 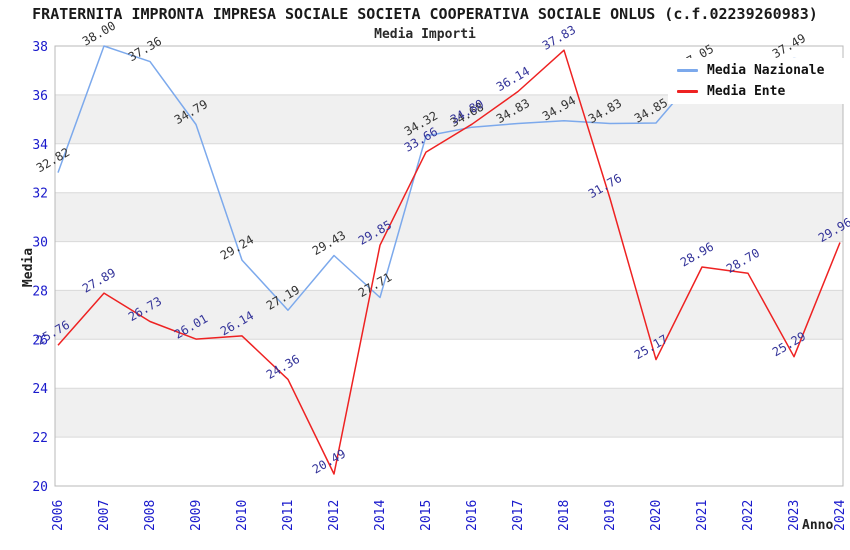 What do you see at coordinates (242, 515) in the screenshot?
I see `x-tick-label: 2010` at bounding box center [242, 515].